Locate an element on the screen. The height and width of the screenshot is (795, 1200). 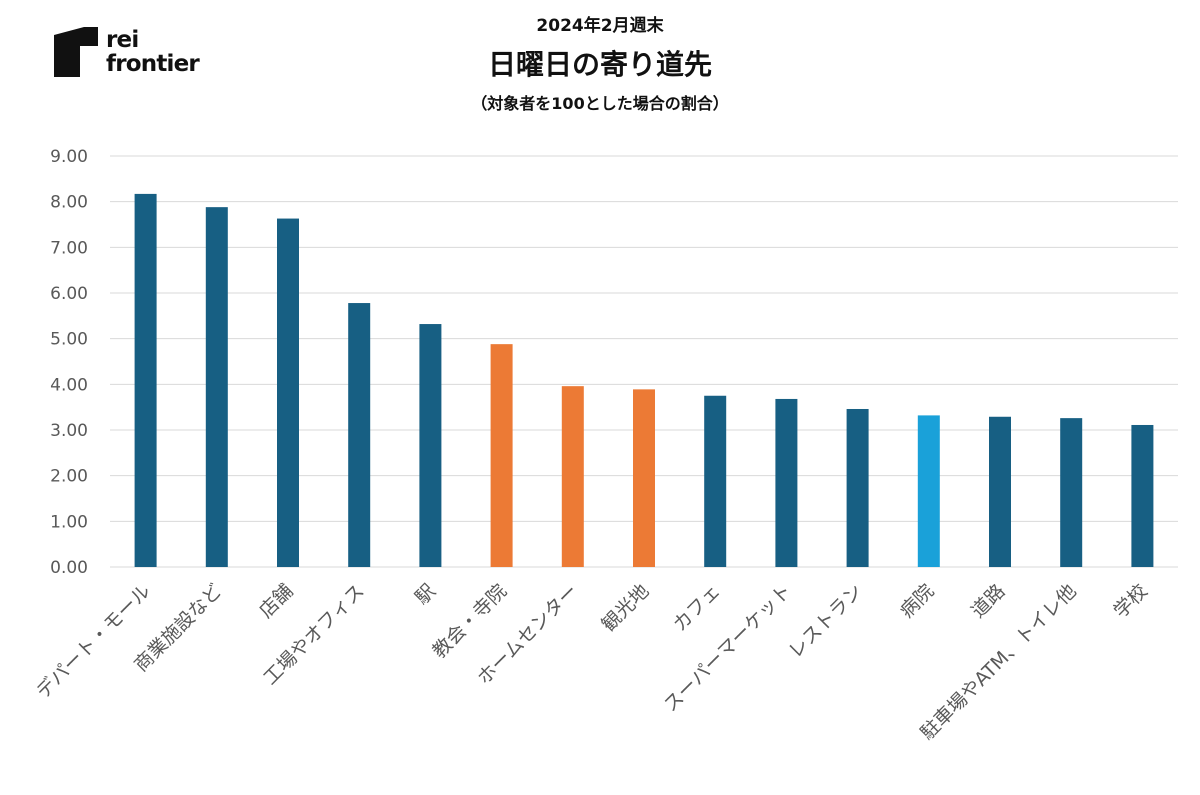
y-tick-label: 2.00 is located at coordinates (69, 477).